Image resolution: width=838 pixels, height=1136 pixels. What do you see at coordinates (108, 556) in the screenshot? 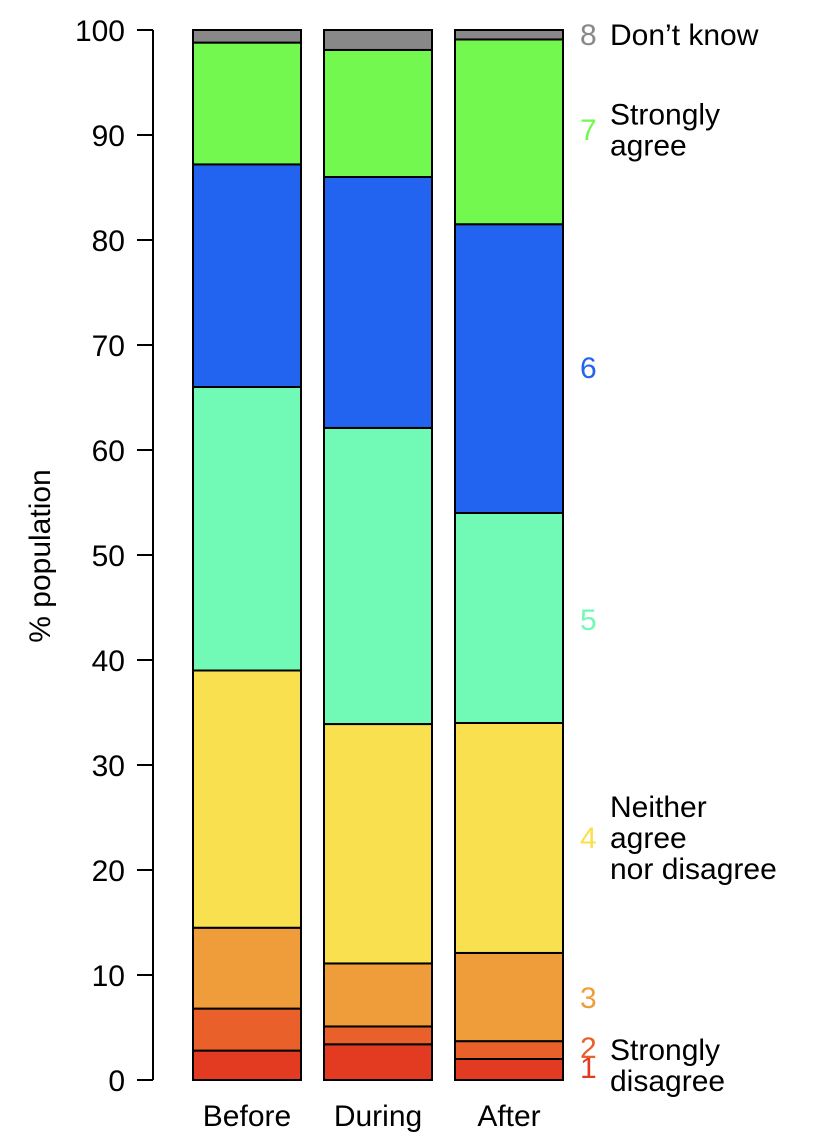
I see `y-tick-label: 50` at bounding box center [108, 556].